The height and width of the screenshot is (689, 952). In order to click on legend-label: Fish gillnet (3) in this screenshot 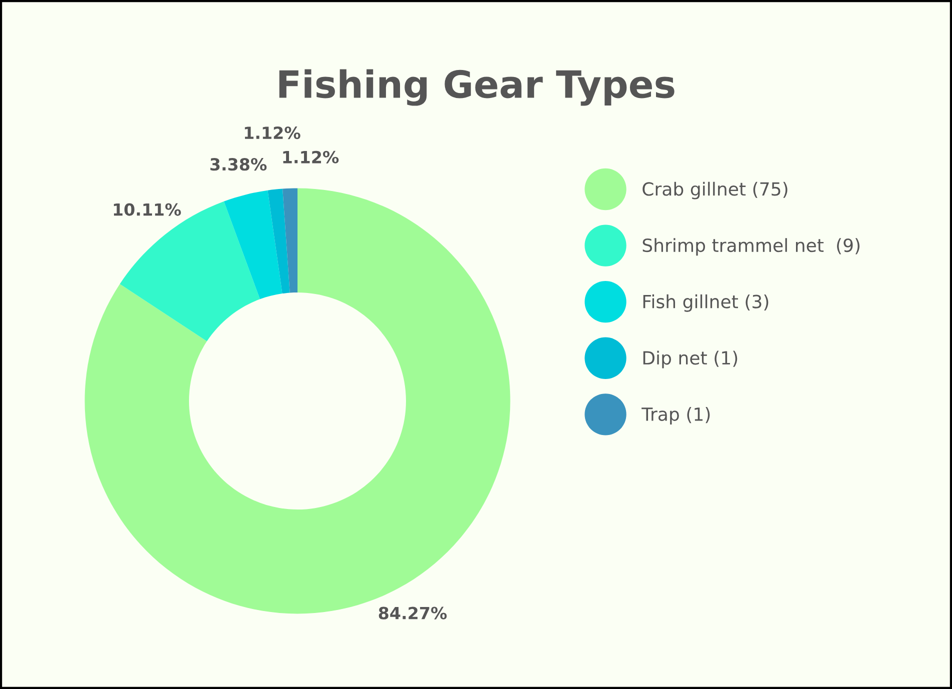, I will do `click(705, 303)`.